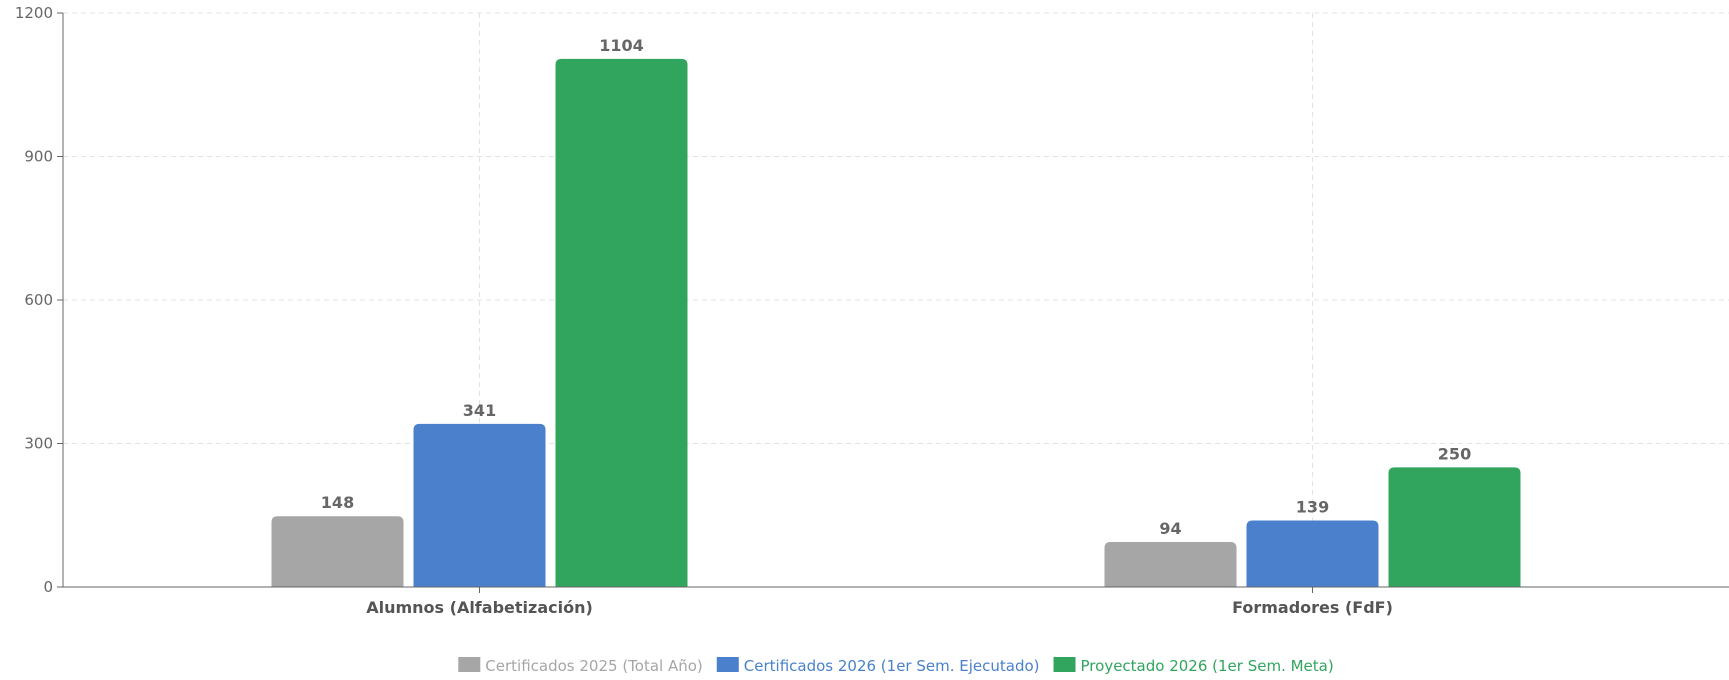  I want to click on data-label: 94, so click(1170, 528).